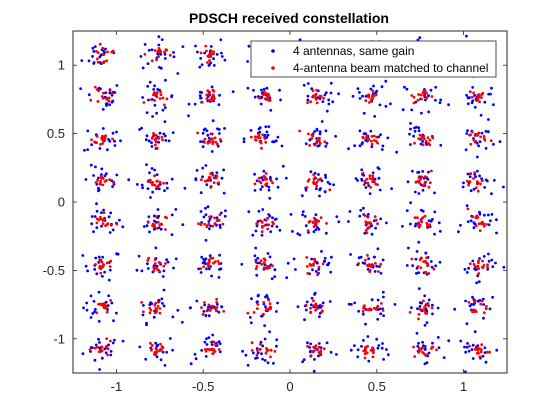 The height and width of the screenshot is (420, 560). Describe the element at coordinates (353, 51) in the screenshot. I see `legend-label-series-1: 4 antennas, same gain` at that location.